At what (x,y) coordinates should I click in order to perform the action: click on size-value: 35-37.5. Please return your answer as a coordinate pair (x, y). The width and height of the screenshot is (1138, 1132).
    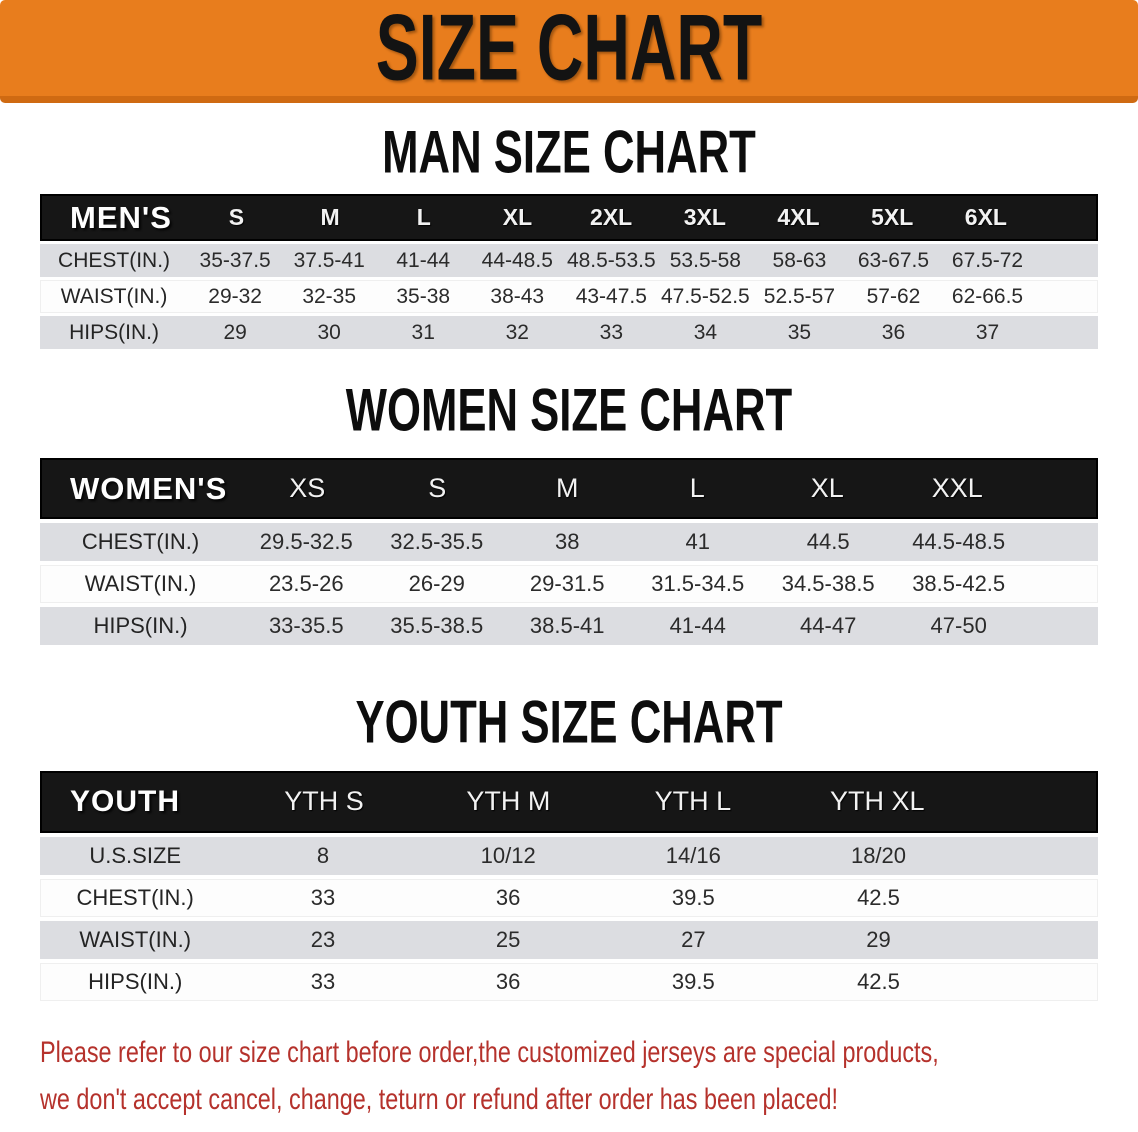
    Looking at the image, I should click on (235, 260).